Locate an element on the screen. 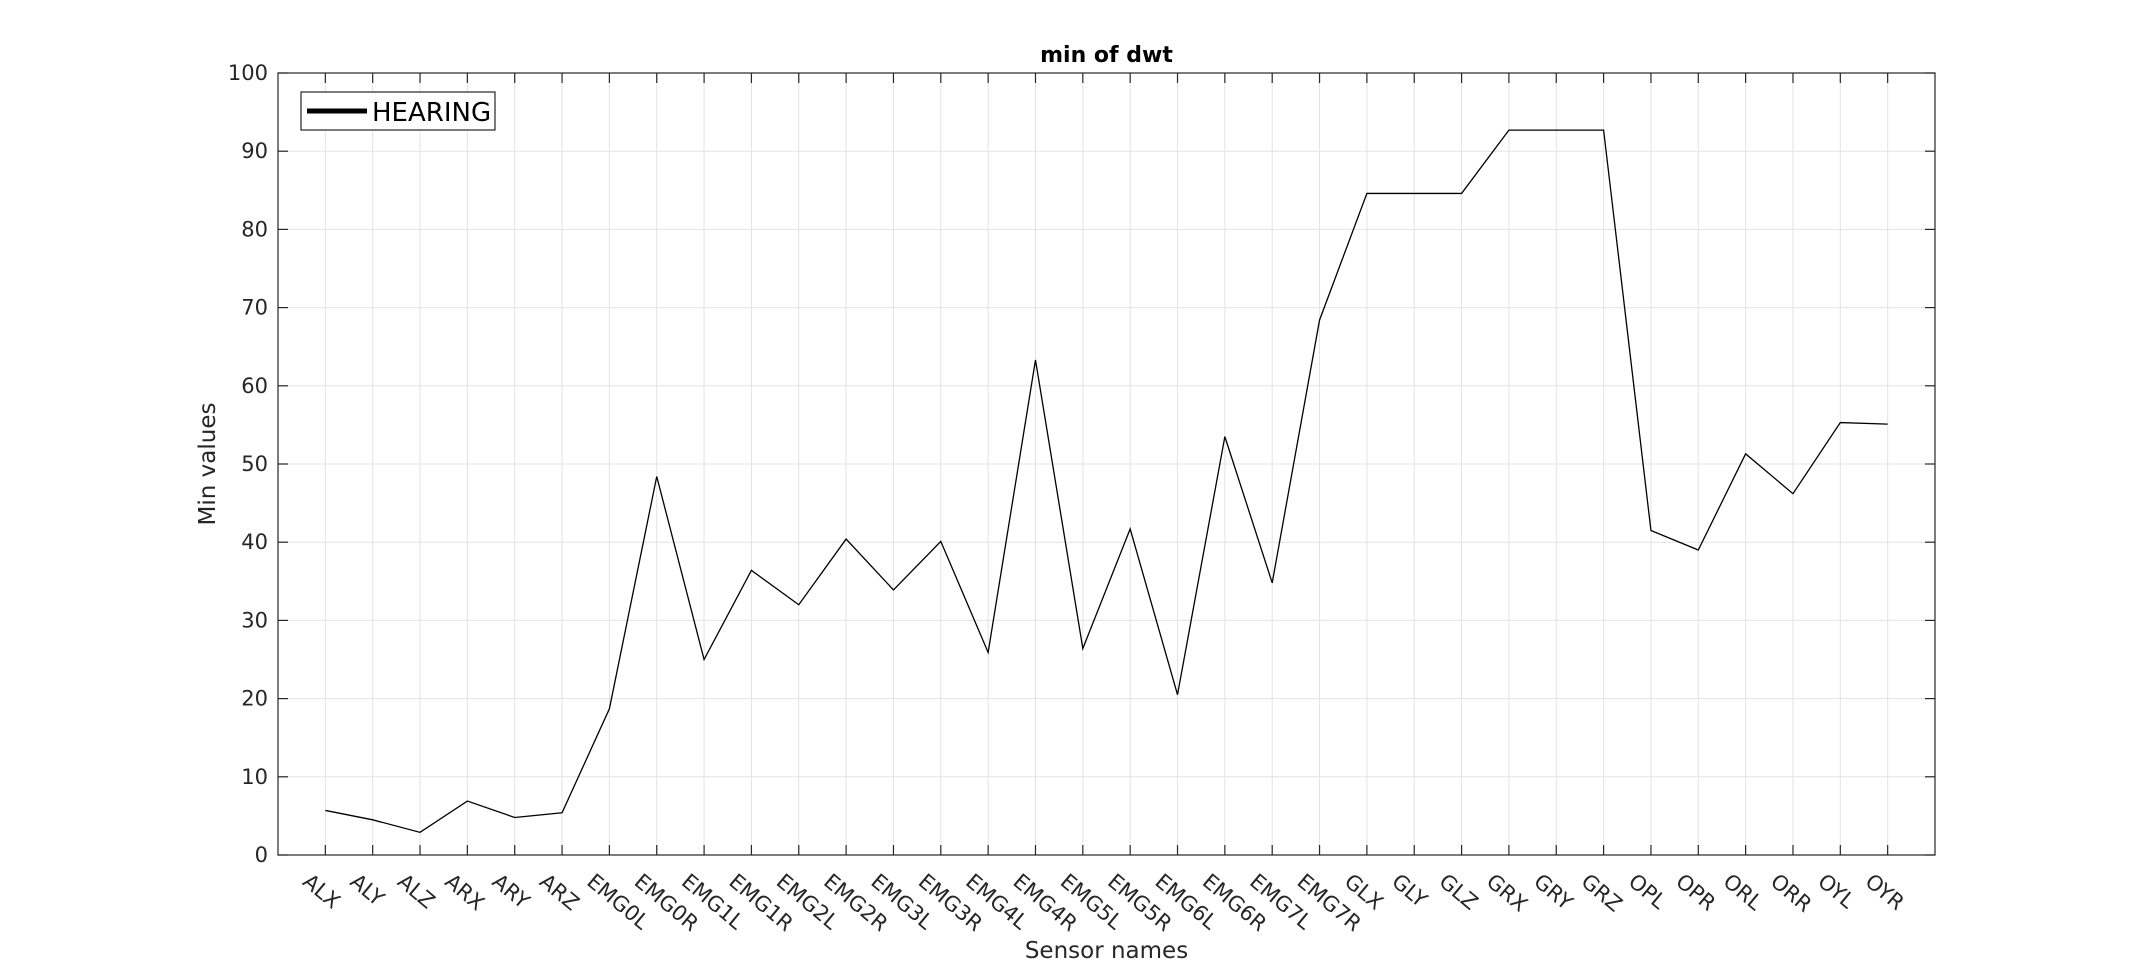  y-tick-label: 0 is located at coordinates (261, 855).